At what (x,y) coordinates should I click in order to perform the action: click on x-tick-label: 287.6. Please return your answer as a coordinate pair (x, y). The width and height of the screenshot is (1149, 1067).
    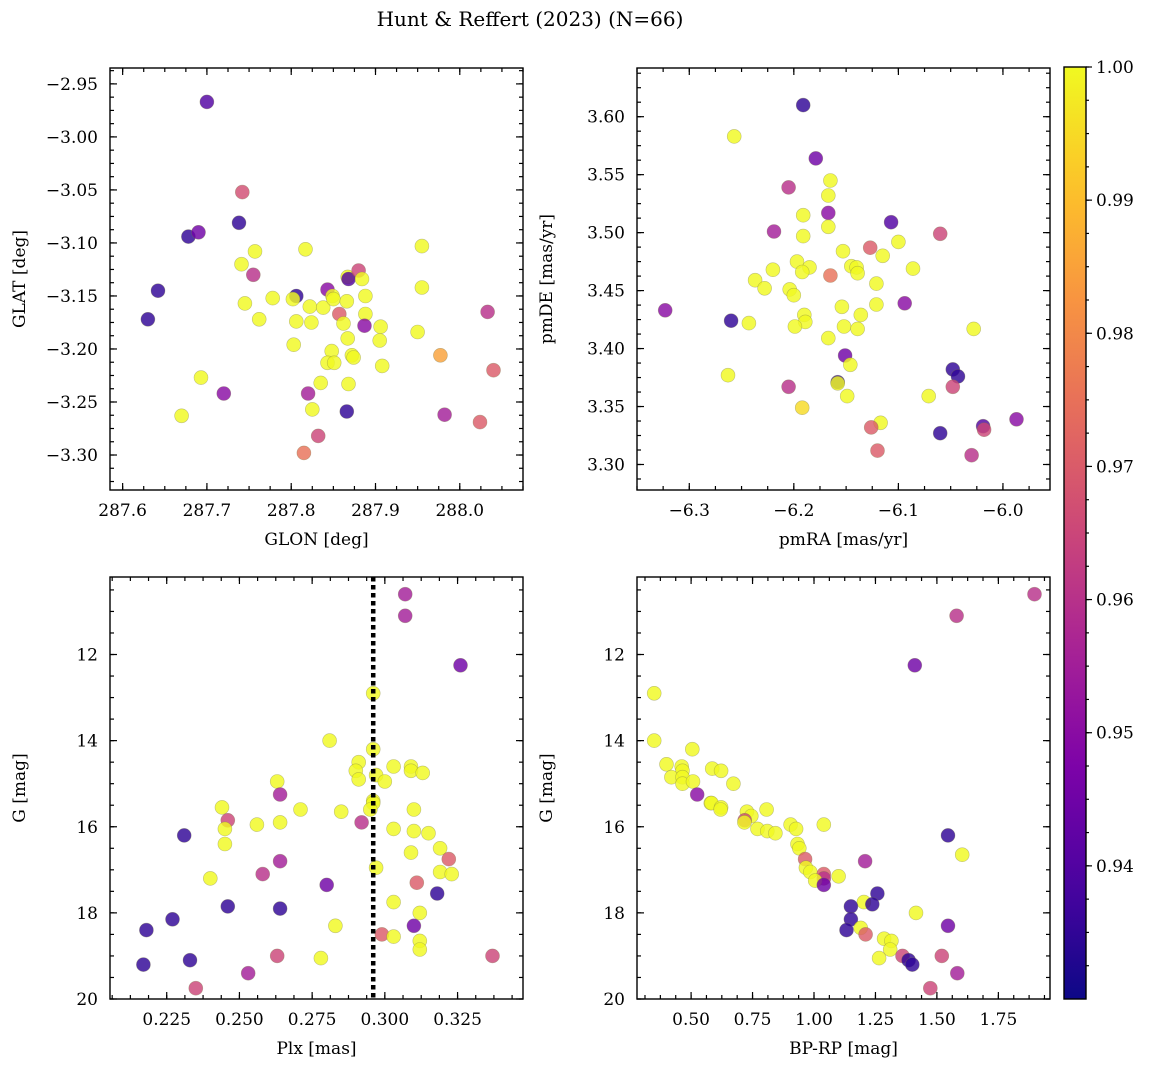
    Looking at the image, I should click on (122, 511).